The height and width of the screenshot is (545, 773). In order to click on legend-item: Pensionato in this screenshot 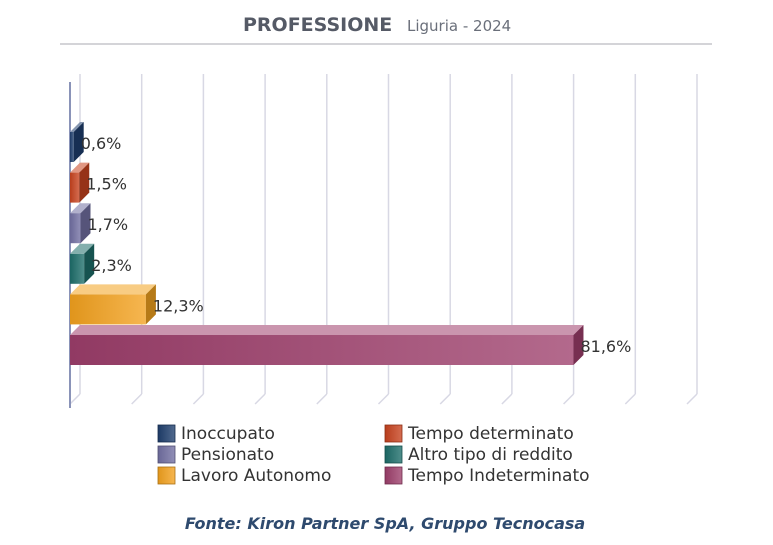, I will do `click(215, 455)`.